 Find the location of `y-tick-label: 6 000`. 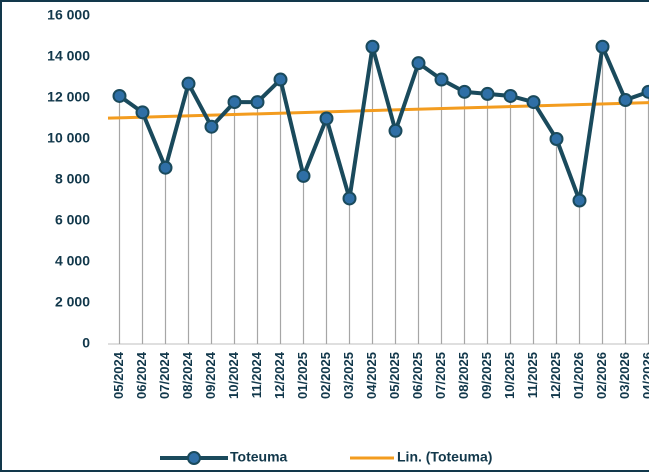

y-tick-label: 6 000 is located at coordinates (72, 220).